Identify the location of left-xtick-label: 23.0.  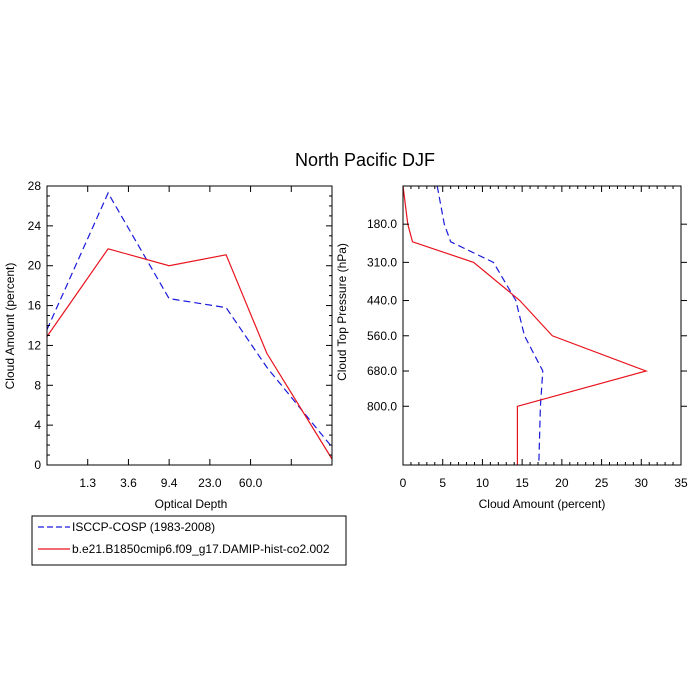
(210, 483).